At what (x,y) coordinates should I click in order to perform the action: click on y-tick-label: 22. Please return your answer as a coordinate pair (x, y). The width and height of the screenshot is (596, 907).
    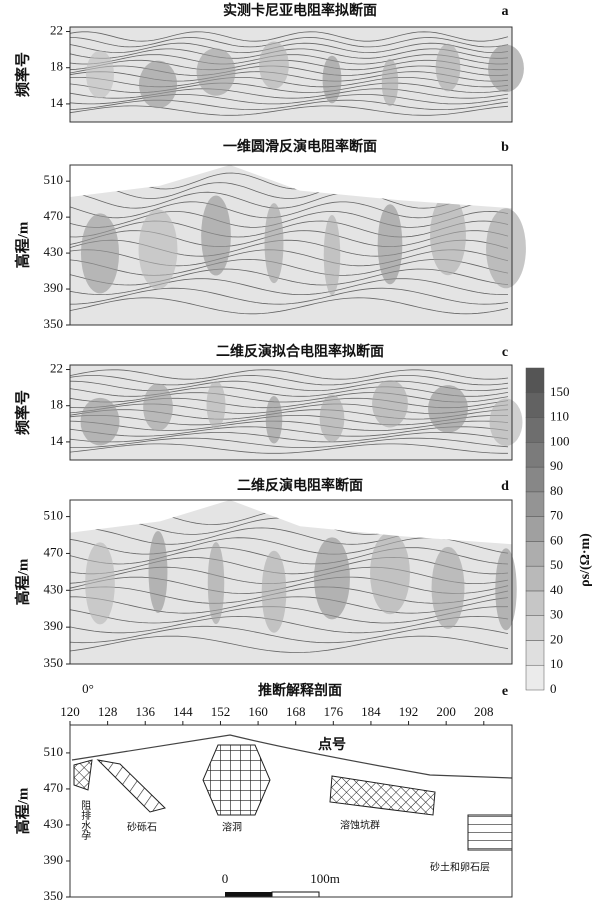
    Looking at the image, I should click on (56, 368).